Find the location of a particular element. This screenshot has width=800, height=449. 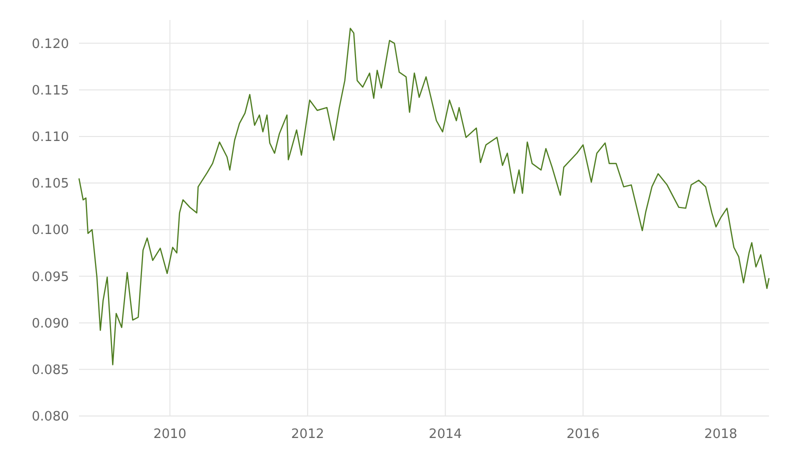

y-tick-label: 0.115 is located at coordinates (50, 90).